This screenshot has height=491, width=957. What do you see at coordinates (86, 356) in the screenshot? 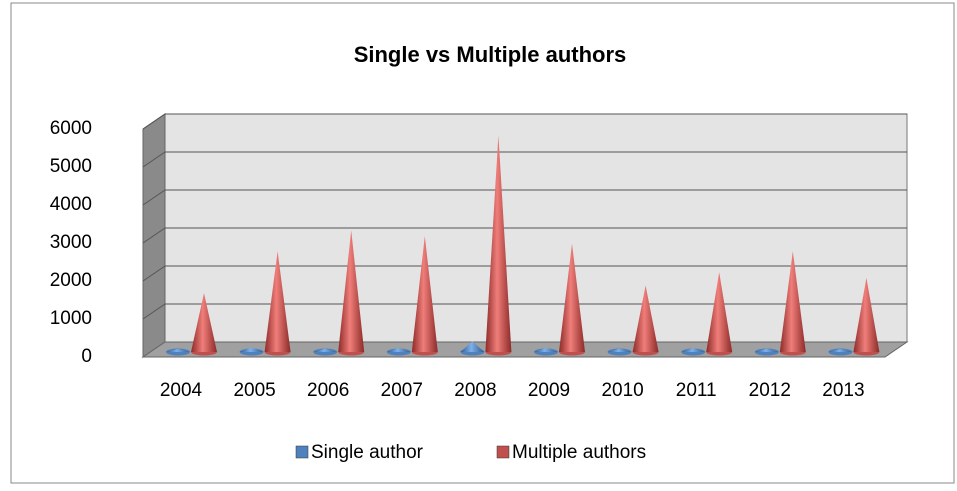
I see `y-tick-label: 0` at bounding box center [86, 356].